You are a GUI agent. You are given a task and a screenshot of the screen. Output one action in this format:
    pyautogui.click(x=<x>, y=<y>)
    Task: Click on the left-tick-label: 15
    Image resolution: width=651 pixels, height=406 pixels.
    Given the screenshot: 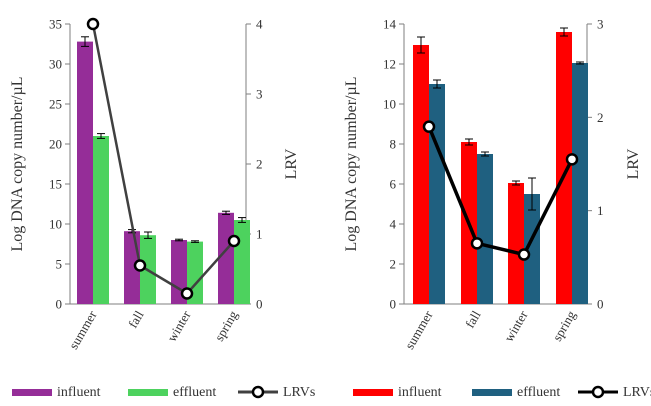 What is the action you would take?
    pyautogui.click(x=55, y=184)
    